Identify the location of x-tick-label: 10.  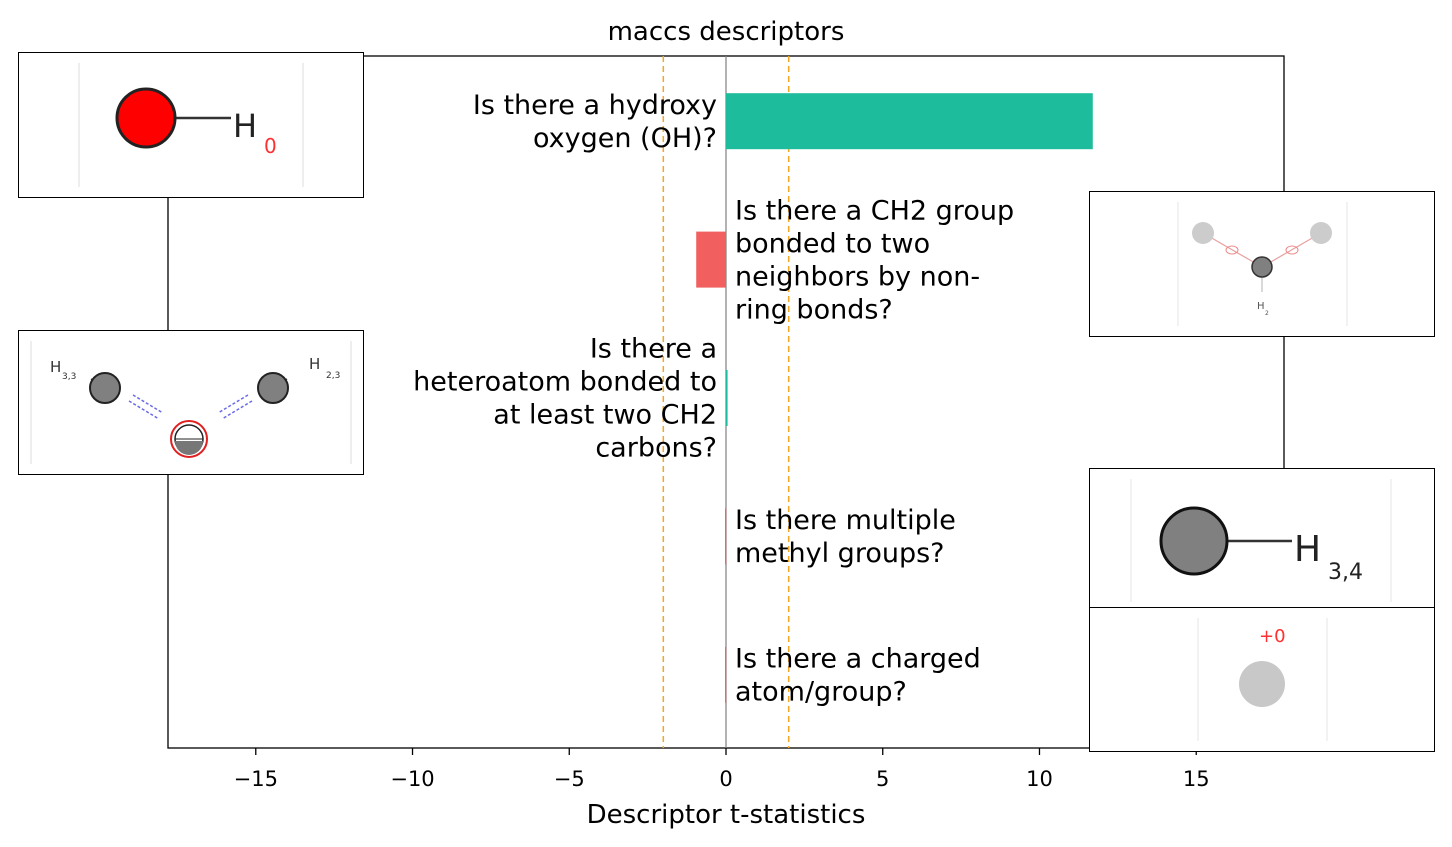
(1039, 779).